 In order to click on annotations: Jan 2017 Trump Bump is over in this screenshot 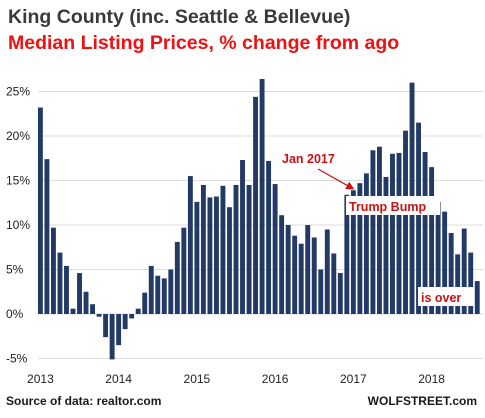, I will do `click(378, 229)`.